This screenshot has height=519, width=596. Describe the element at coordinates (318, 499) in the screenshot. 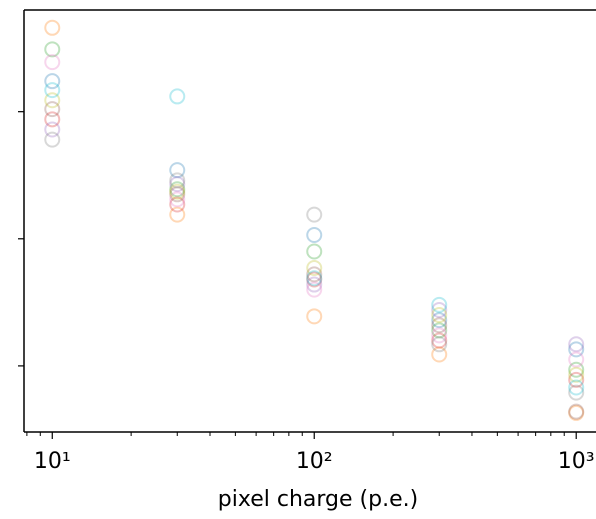

I see `x-axis-label: pixel charge (p.e.)` at that location.